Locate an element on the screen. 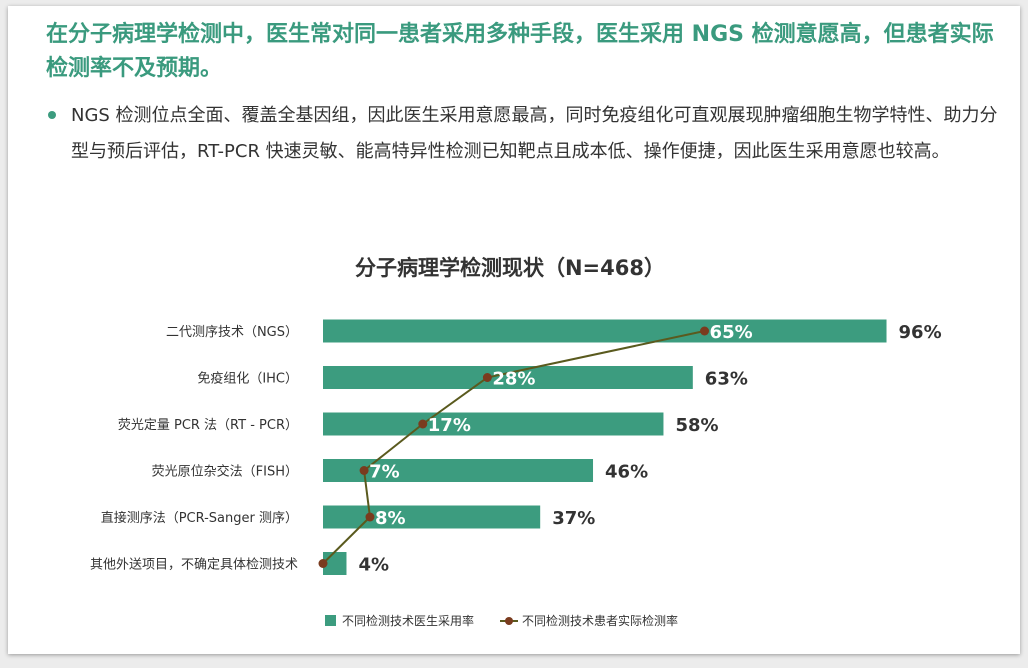 The image size is (1028, 668). line-value-label: 17% is located at coordinates (449, 425).